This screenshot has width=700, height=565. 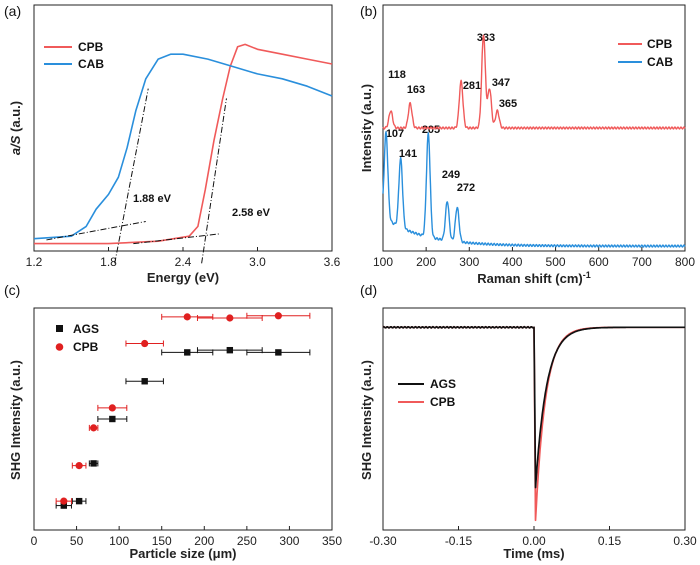 I want to click on panel-b-x-ticks: 100 200 300 400 500 600 700 800, so click(x=534, y=258).